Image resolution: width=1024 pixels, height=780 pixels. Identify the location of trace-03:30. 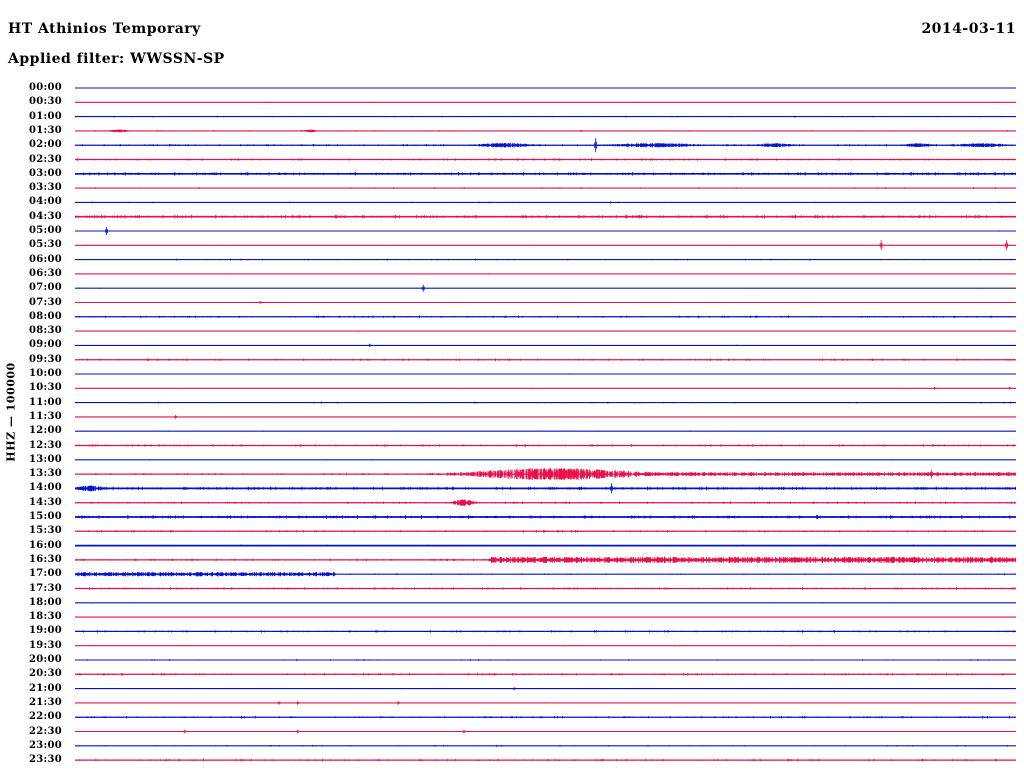
(545, 188).